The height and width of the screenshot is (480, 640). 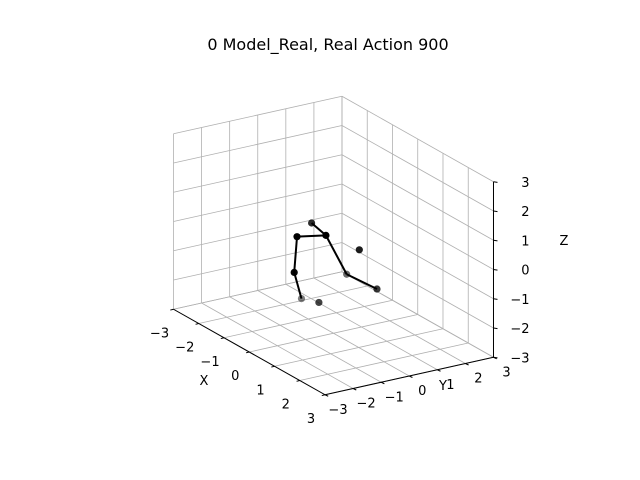 I want to click on y-tick-label: 3, so click(x=506, y=372).